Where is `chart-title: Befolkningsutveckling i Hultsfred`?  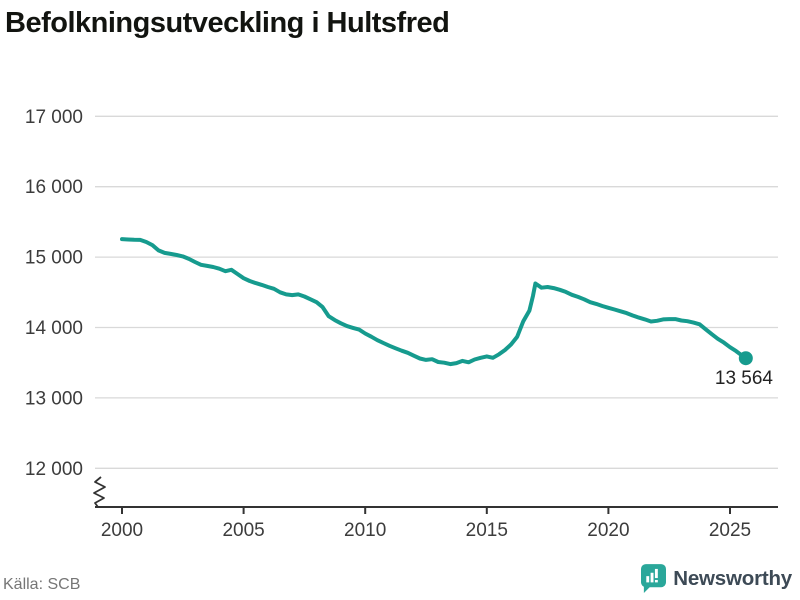 chart-title: Befolkningsutveckling i Hultsfred is located at coordinates (227, 23).